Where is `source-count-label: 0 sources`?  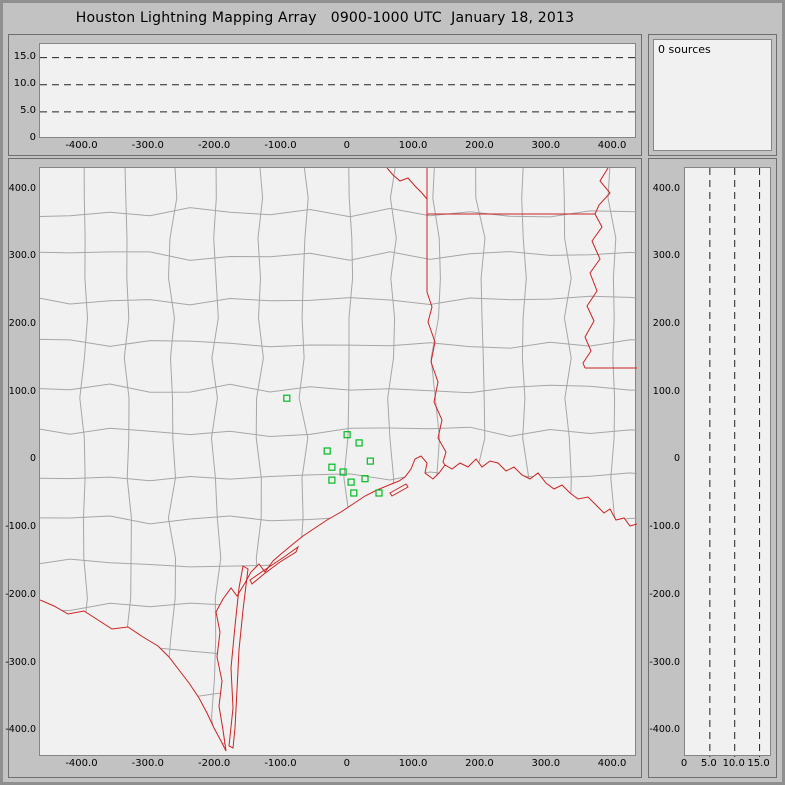
source-count-label: 0 sources is located at coordinates (684, 49).